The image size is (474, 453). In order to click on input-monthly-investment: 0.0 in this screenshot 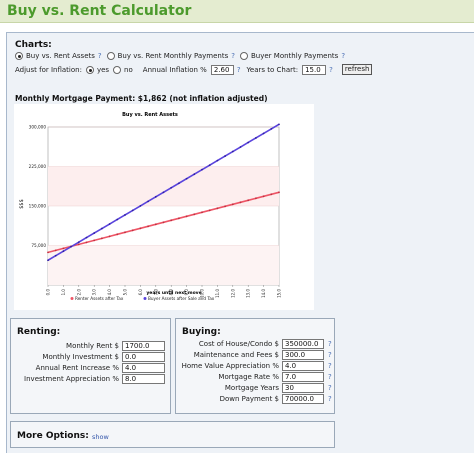, I will do `click(143, 357)`.